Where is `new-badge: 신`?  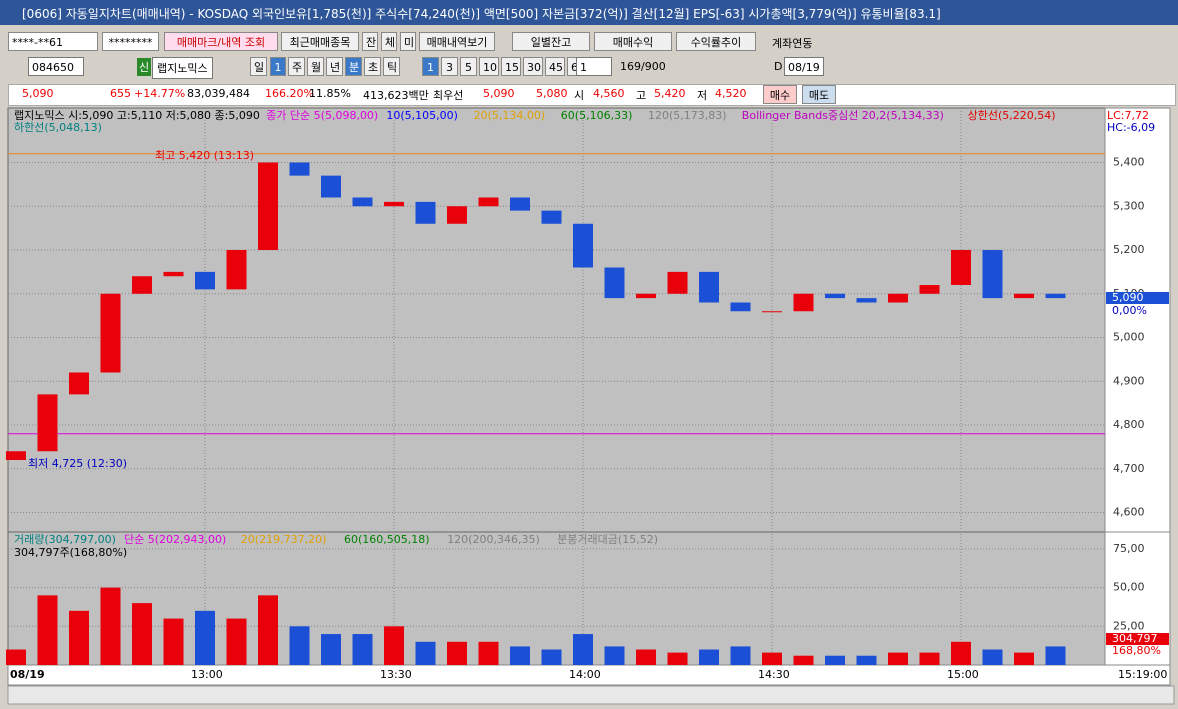
new-badge: 신 is located at coordinates (144, 67).